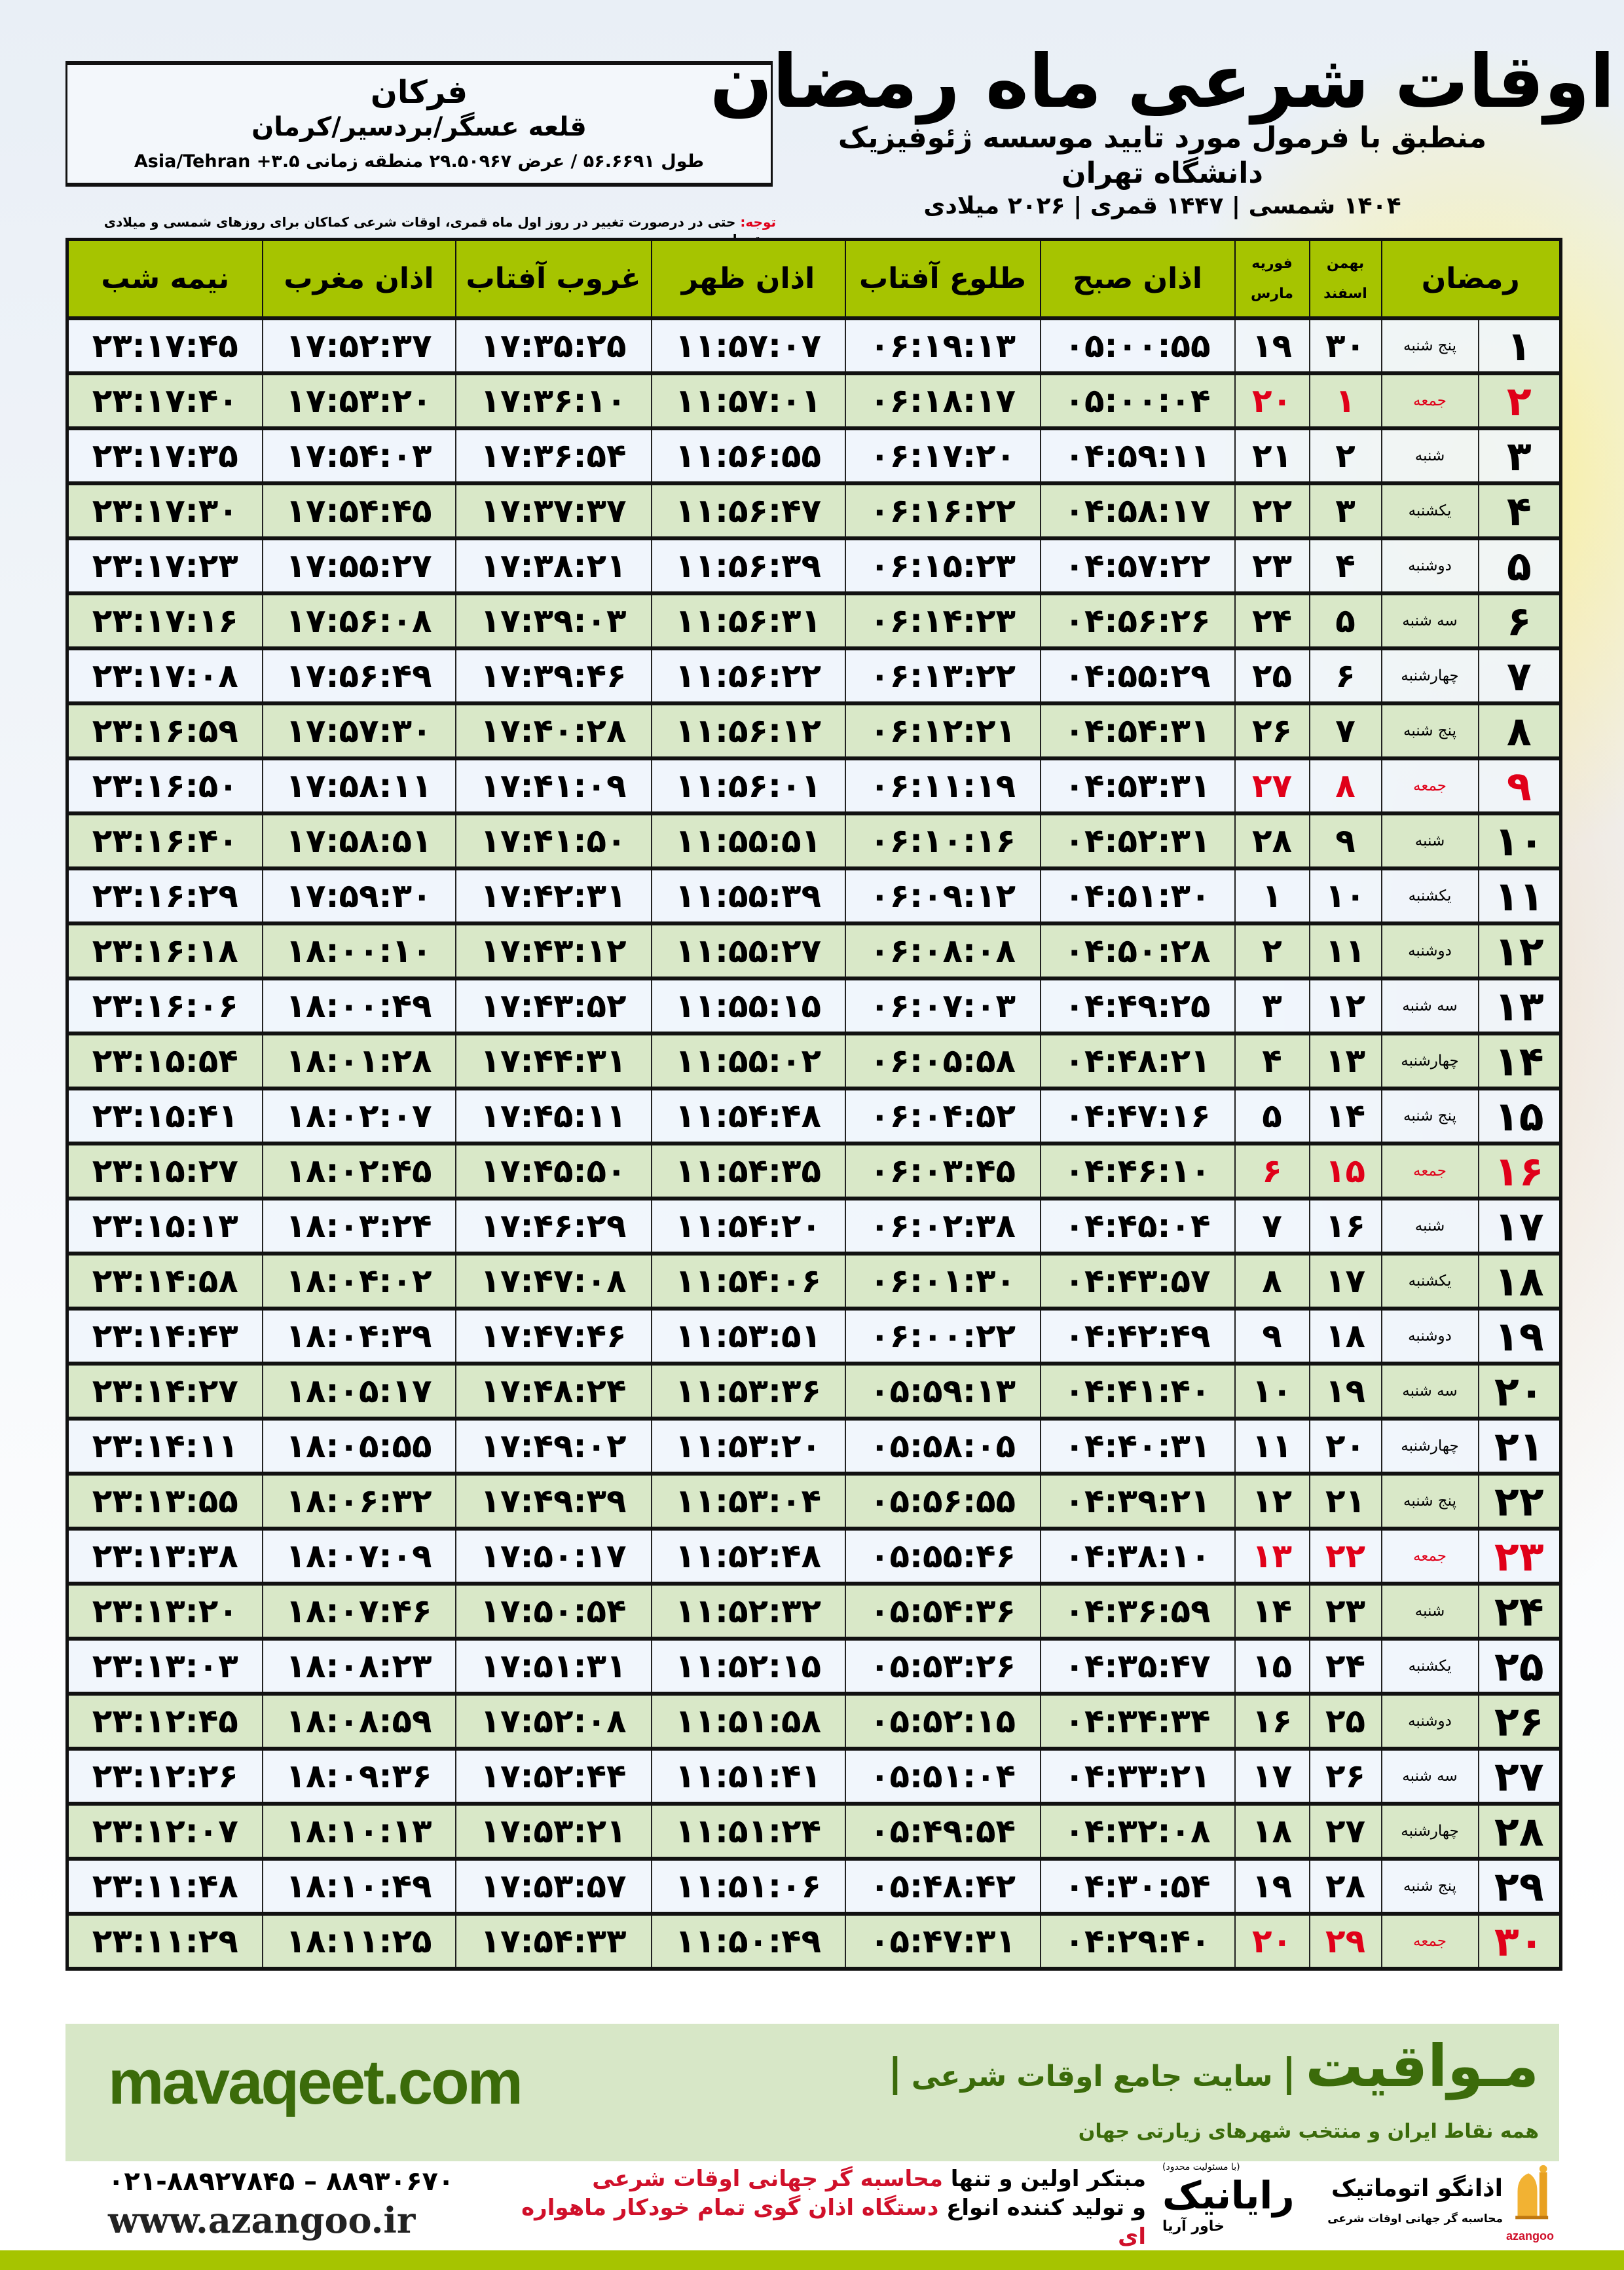 The width and height of the screenshot is (1624, 2270). What do you see at coordinates (1272, 293) in the screenshot?
I see `header-miladi-bottom: مارس` at bounding box center [1272, 293].